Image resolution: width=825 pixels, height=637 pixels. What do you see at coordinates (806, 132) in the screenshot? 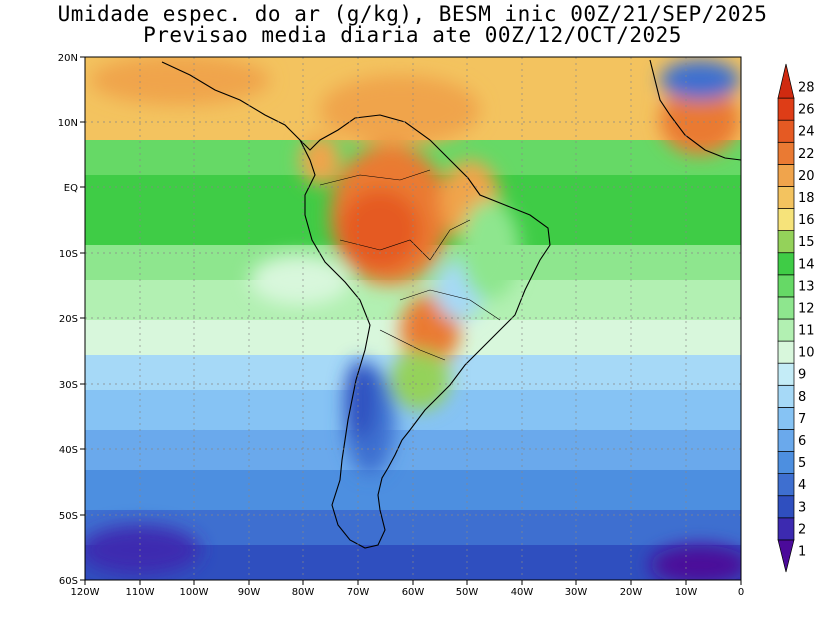
I see `colorbar-label: 24` at bounding box center [806, 132].